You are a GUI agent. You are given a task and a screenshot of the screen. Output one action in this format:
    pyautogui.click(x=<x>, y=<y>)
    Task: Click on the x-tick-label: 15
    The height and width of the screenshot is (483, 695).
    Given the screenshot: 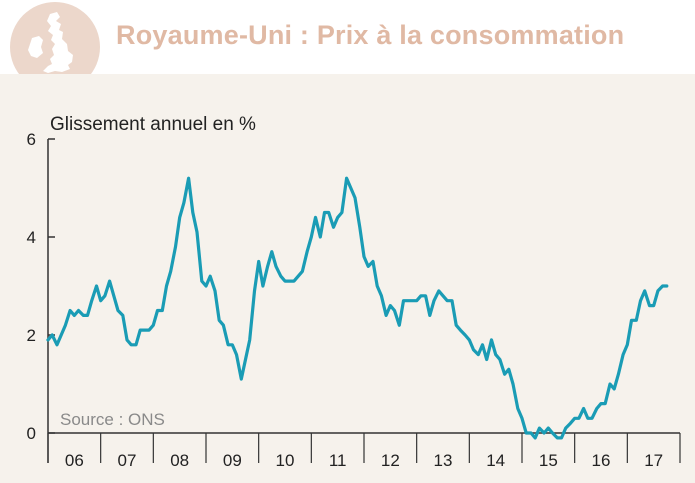 What is the action you would take?
    pyautogui.click(x=548, y=460)
    